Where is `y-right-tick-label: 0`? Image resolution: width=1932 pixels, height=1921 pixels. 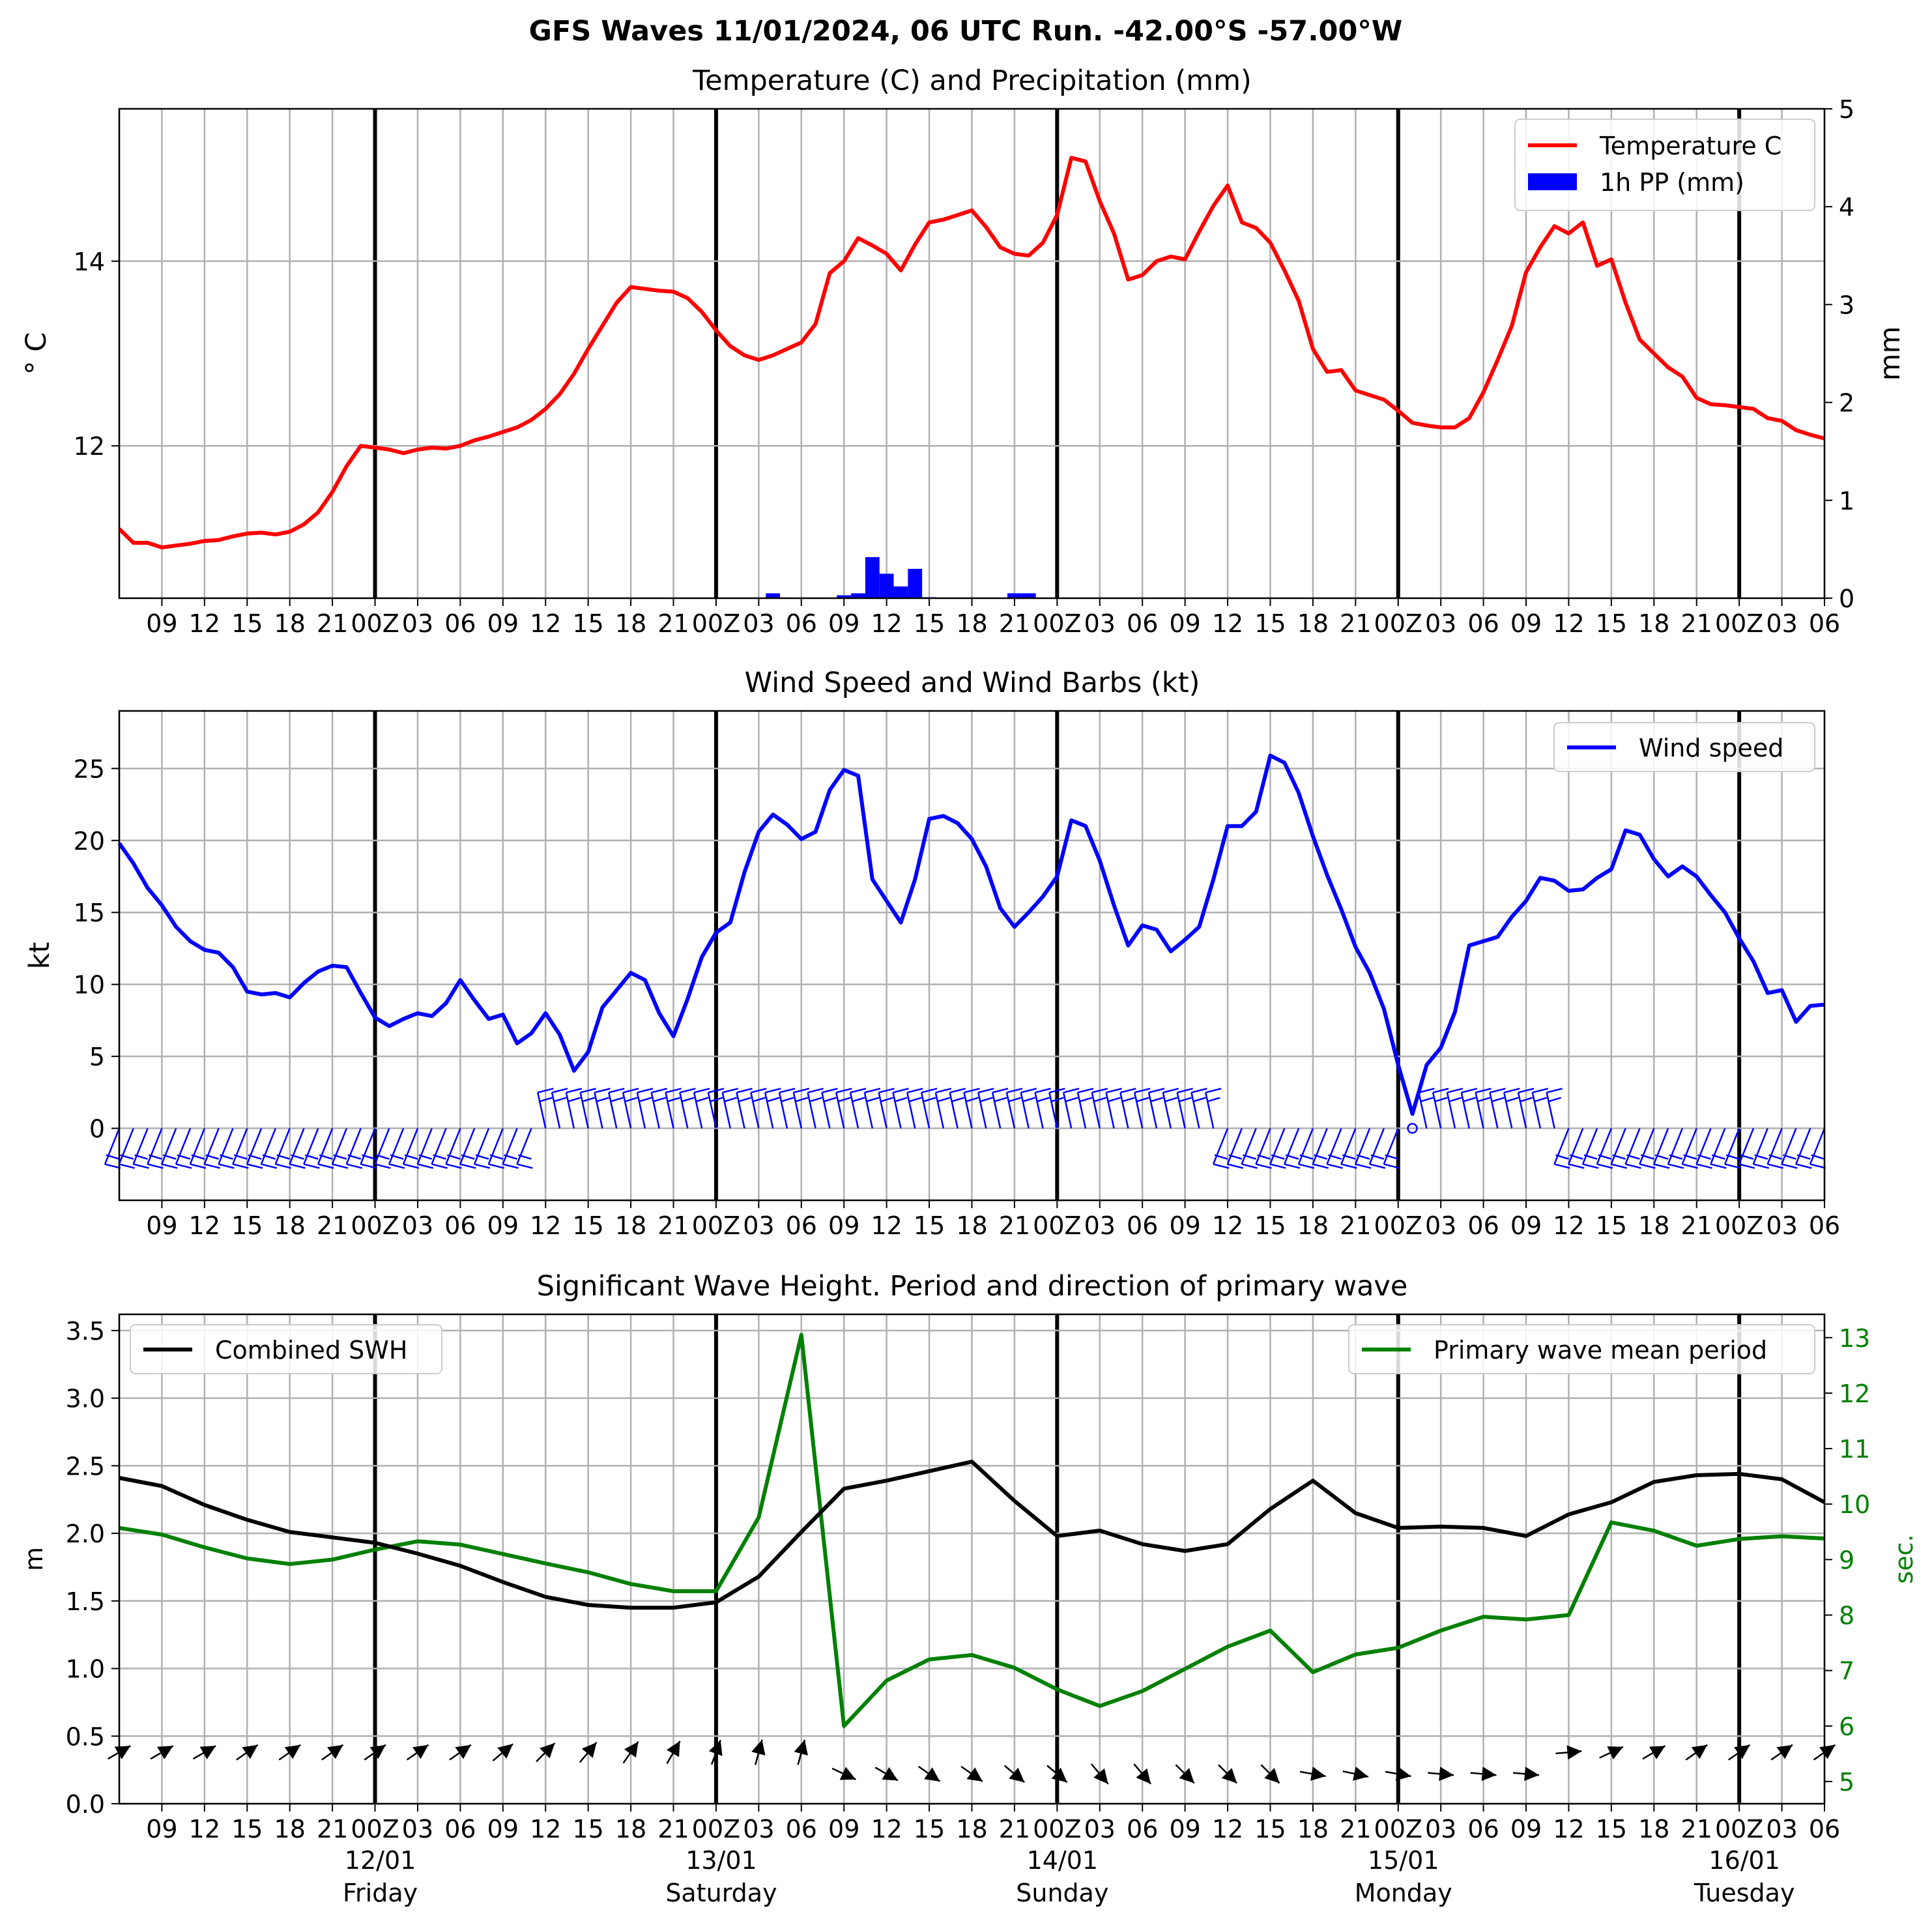
y-right-tick-label: 0 is located at coordinates (1846, 599).